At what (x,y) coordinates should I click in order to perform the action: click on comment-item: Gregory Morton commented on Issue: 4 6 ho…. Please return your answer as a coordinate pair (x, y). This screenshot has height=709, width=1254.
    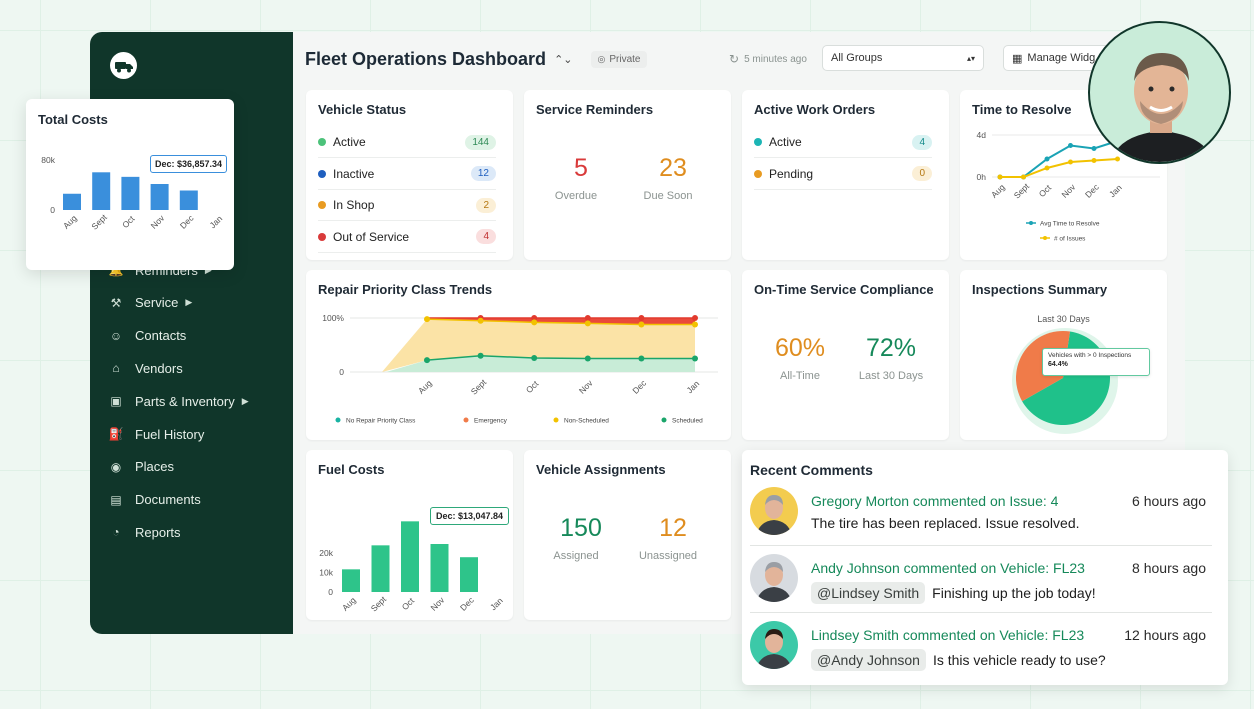
    Looking at the image, I should click on (981, 514).